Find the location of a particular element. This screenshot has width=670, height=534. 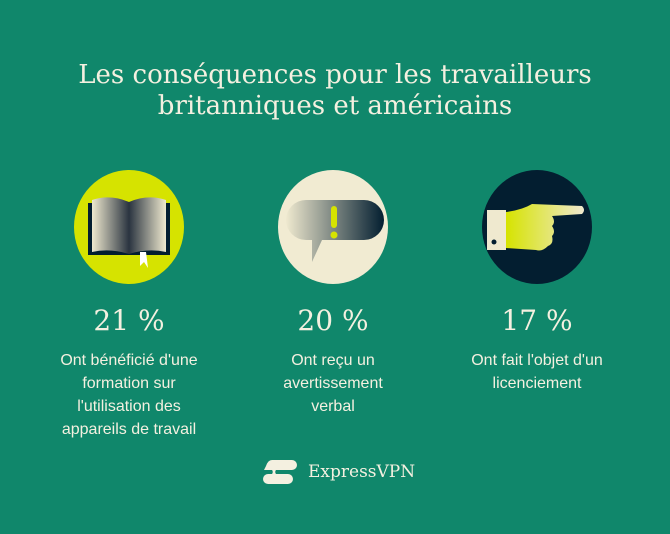

expressvpn-logo: ExpressVPN is located at coordinates (338, 472).